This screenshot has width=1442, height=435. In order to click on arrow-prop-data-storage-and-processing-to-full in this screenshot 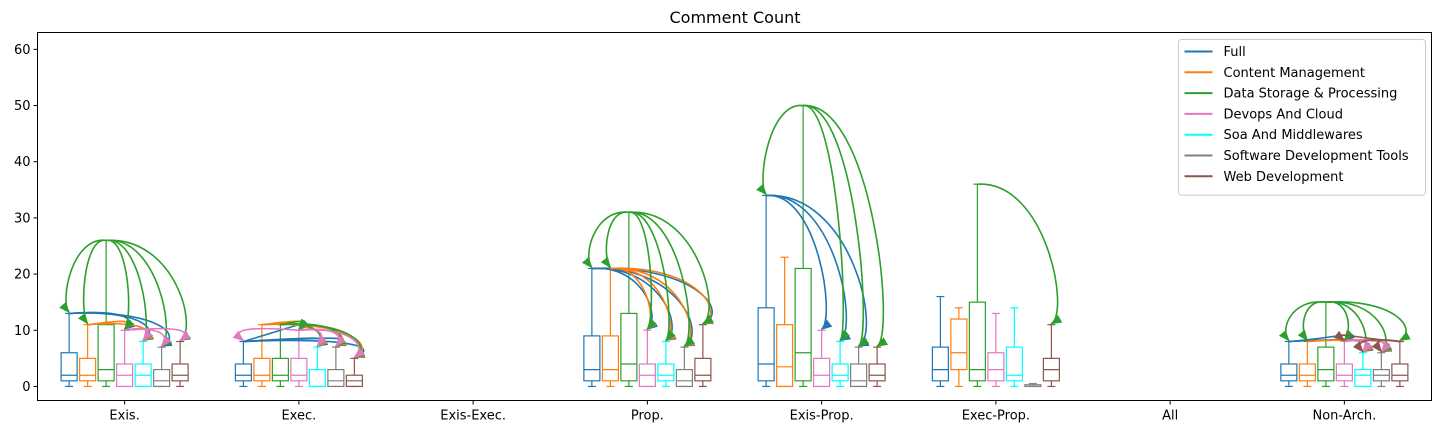, I will do `click(605, 240)`.